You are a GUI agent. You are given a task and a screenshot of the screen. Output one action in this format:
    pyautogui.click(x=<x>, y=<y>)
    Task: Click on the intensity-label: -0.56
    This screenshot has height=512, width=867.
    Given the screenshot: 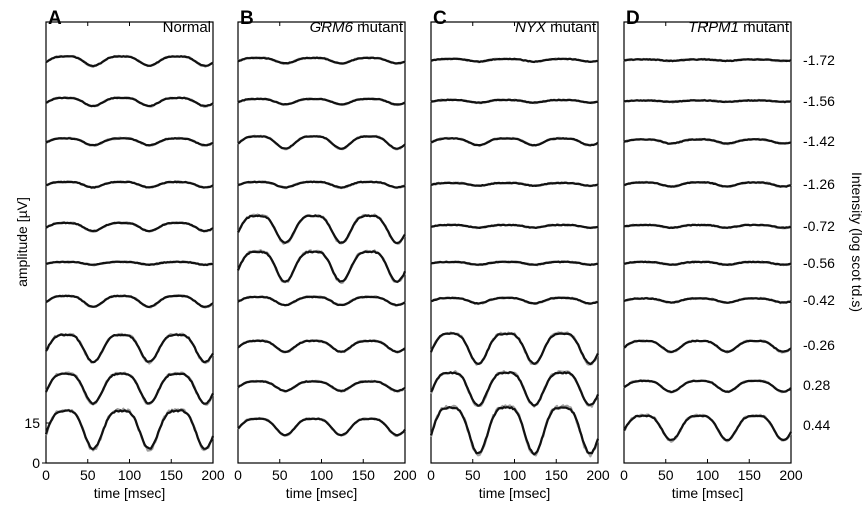 What is the action you would take?
    pyautogui.click(x=819, y=263)
    